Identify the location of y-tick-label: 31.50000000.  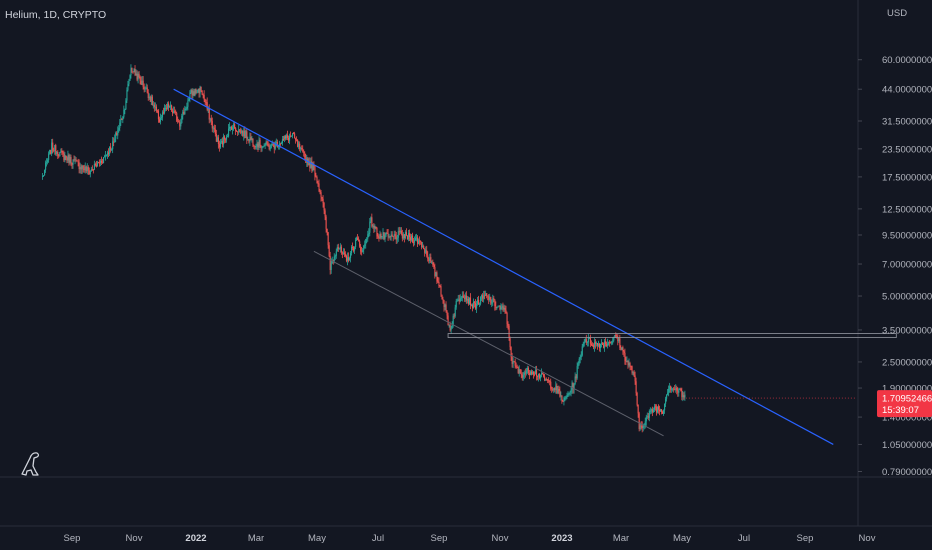
(907, 121).